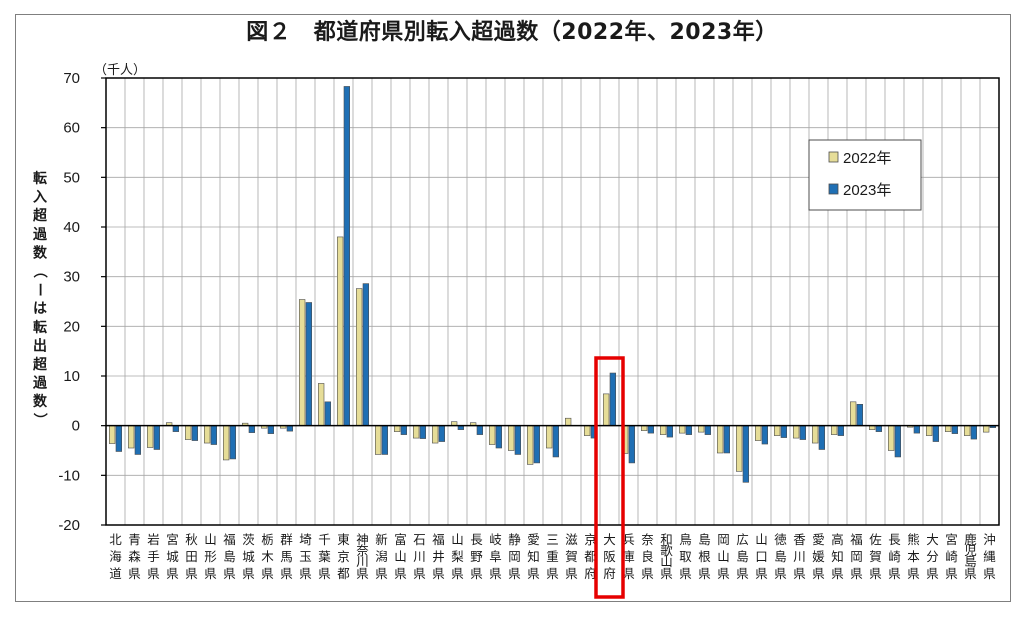  I want to click on x-tick-char: 山, so click(723, 556).